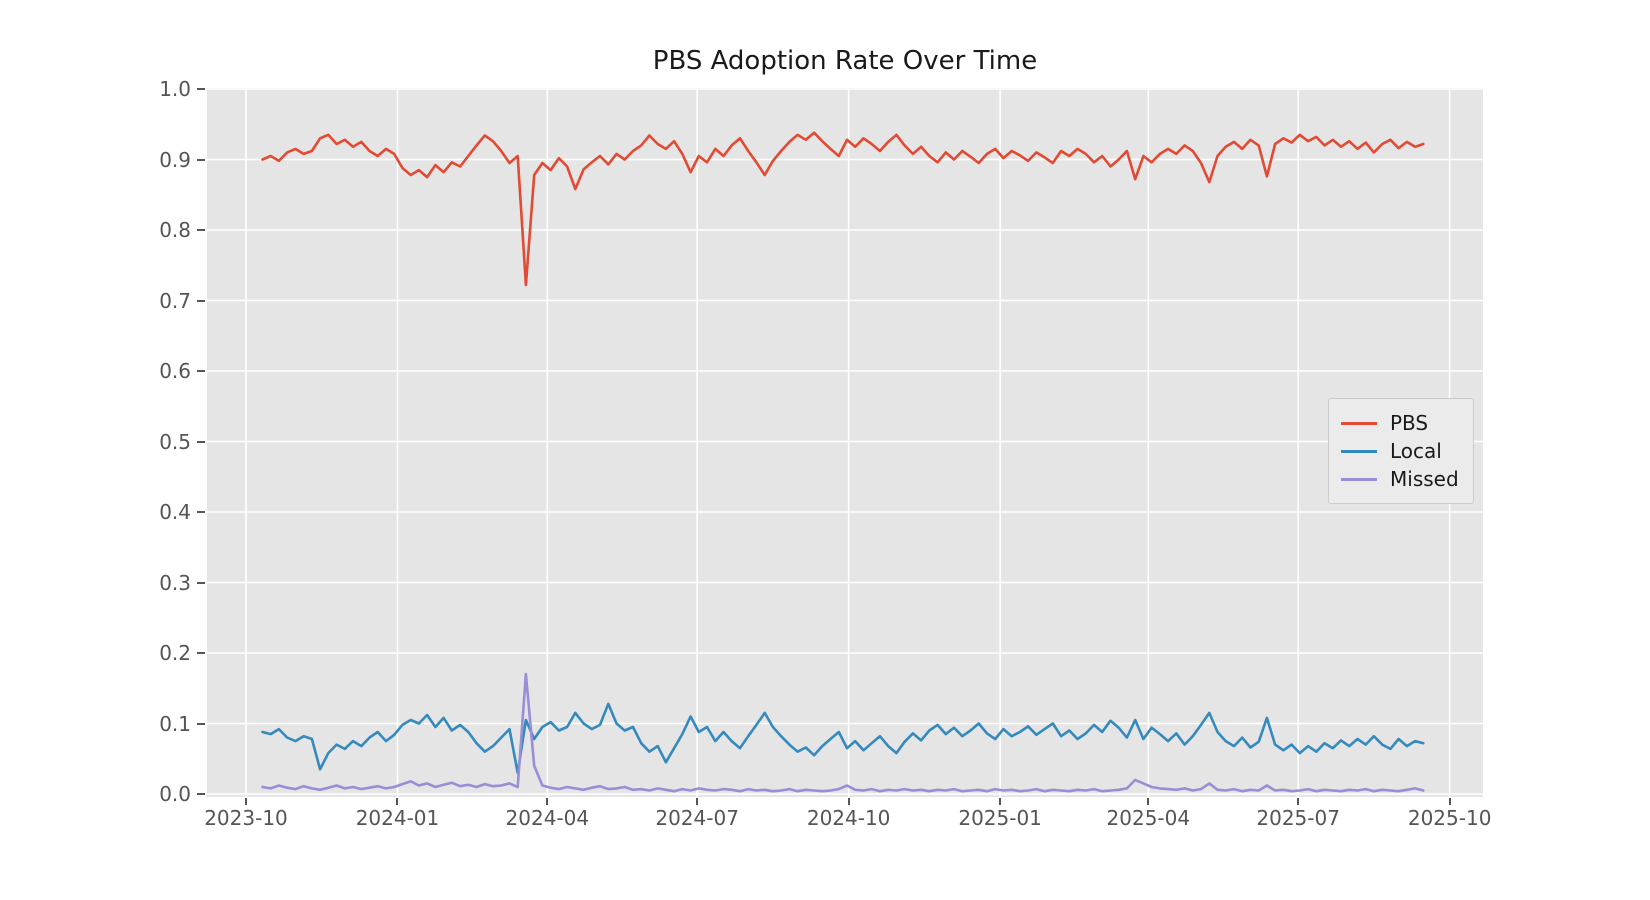 The width and height of the screenshot is (1650, 900). What do you see at coordinates (175, 159) in the screenshot?
I see `y-tick-label: 0.9` at bounding box center [175, 159].